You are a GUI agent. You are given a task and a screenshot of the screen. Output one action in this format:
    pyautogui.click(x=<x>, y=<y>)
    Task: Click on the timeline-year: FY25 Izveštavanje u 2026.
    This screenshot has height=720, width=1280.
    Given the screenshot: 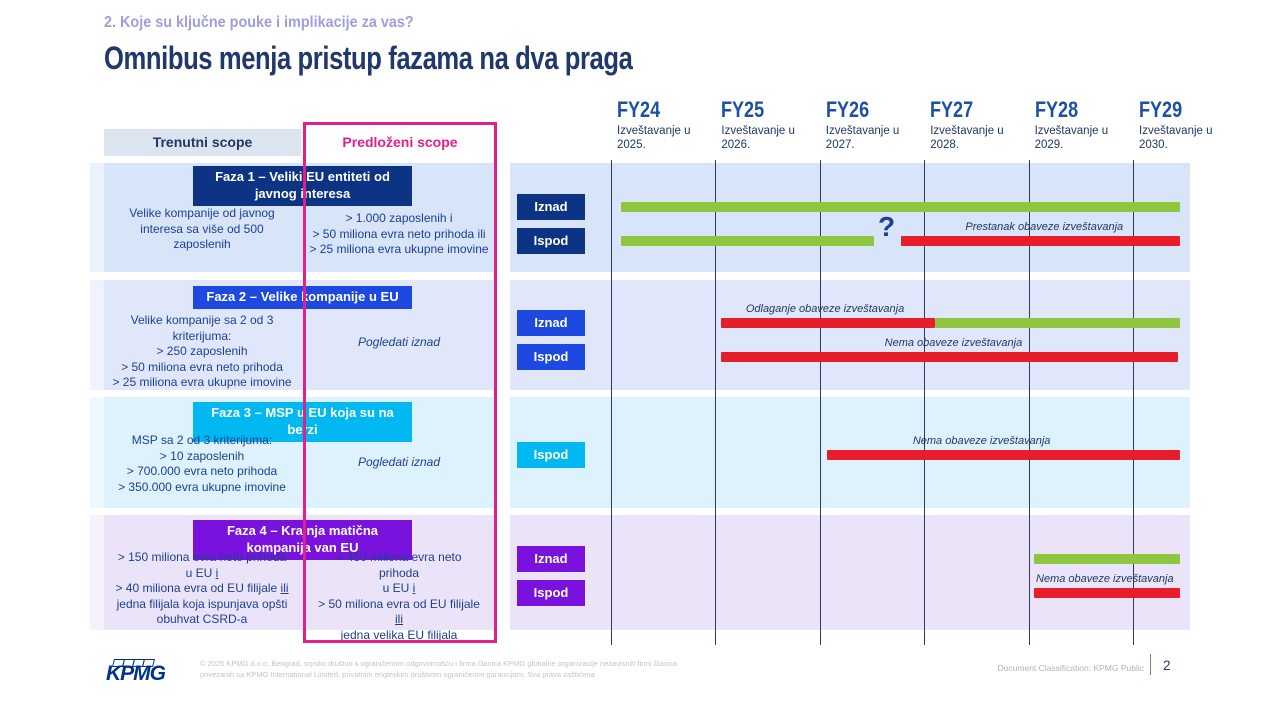 What is the action you would take?
    pyautogui.click(x=764, y=125)
    